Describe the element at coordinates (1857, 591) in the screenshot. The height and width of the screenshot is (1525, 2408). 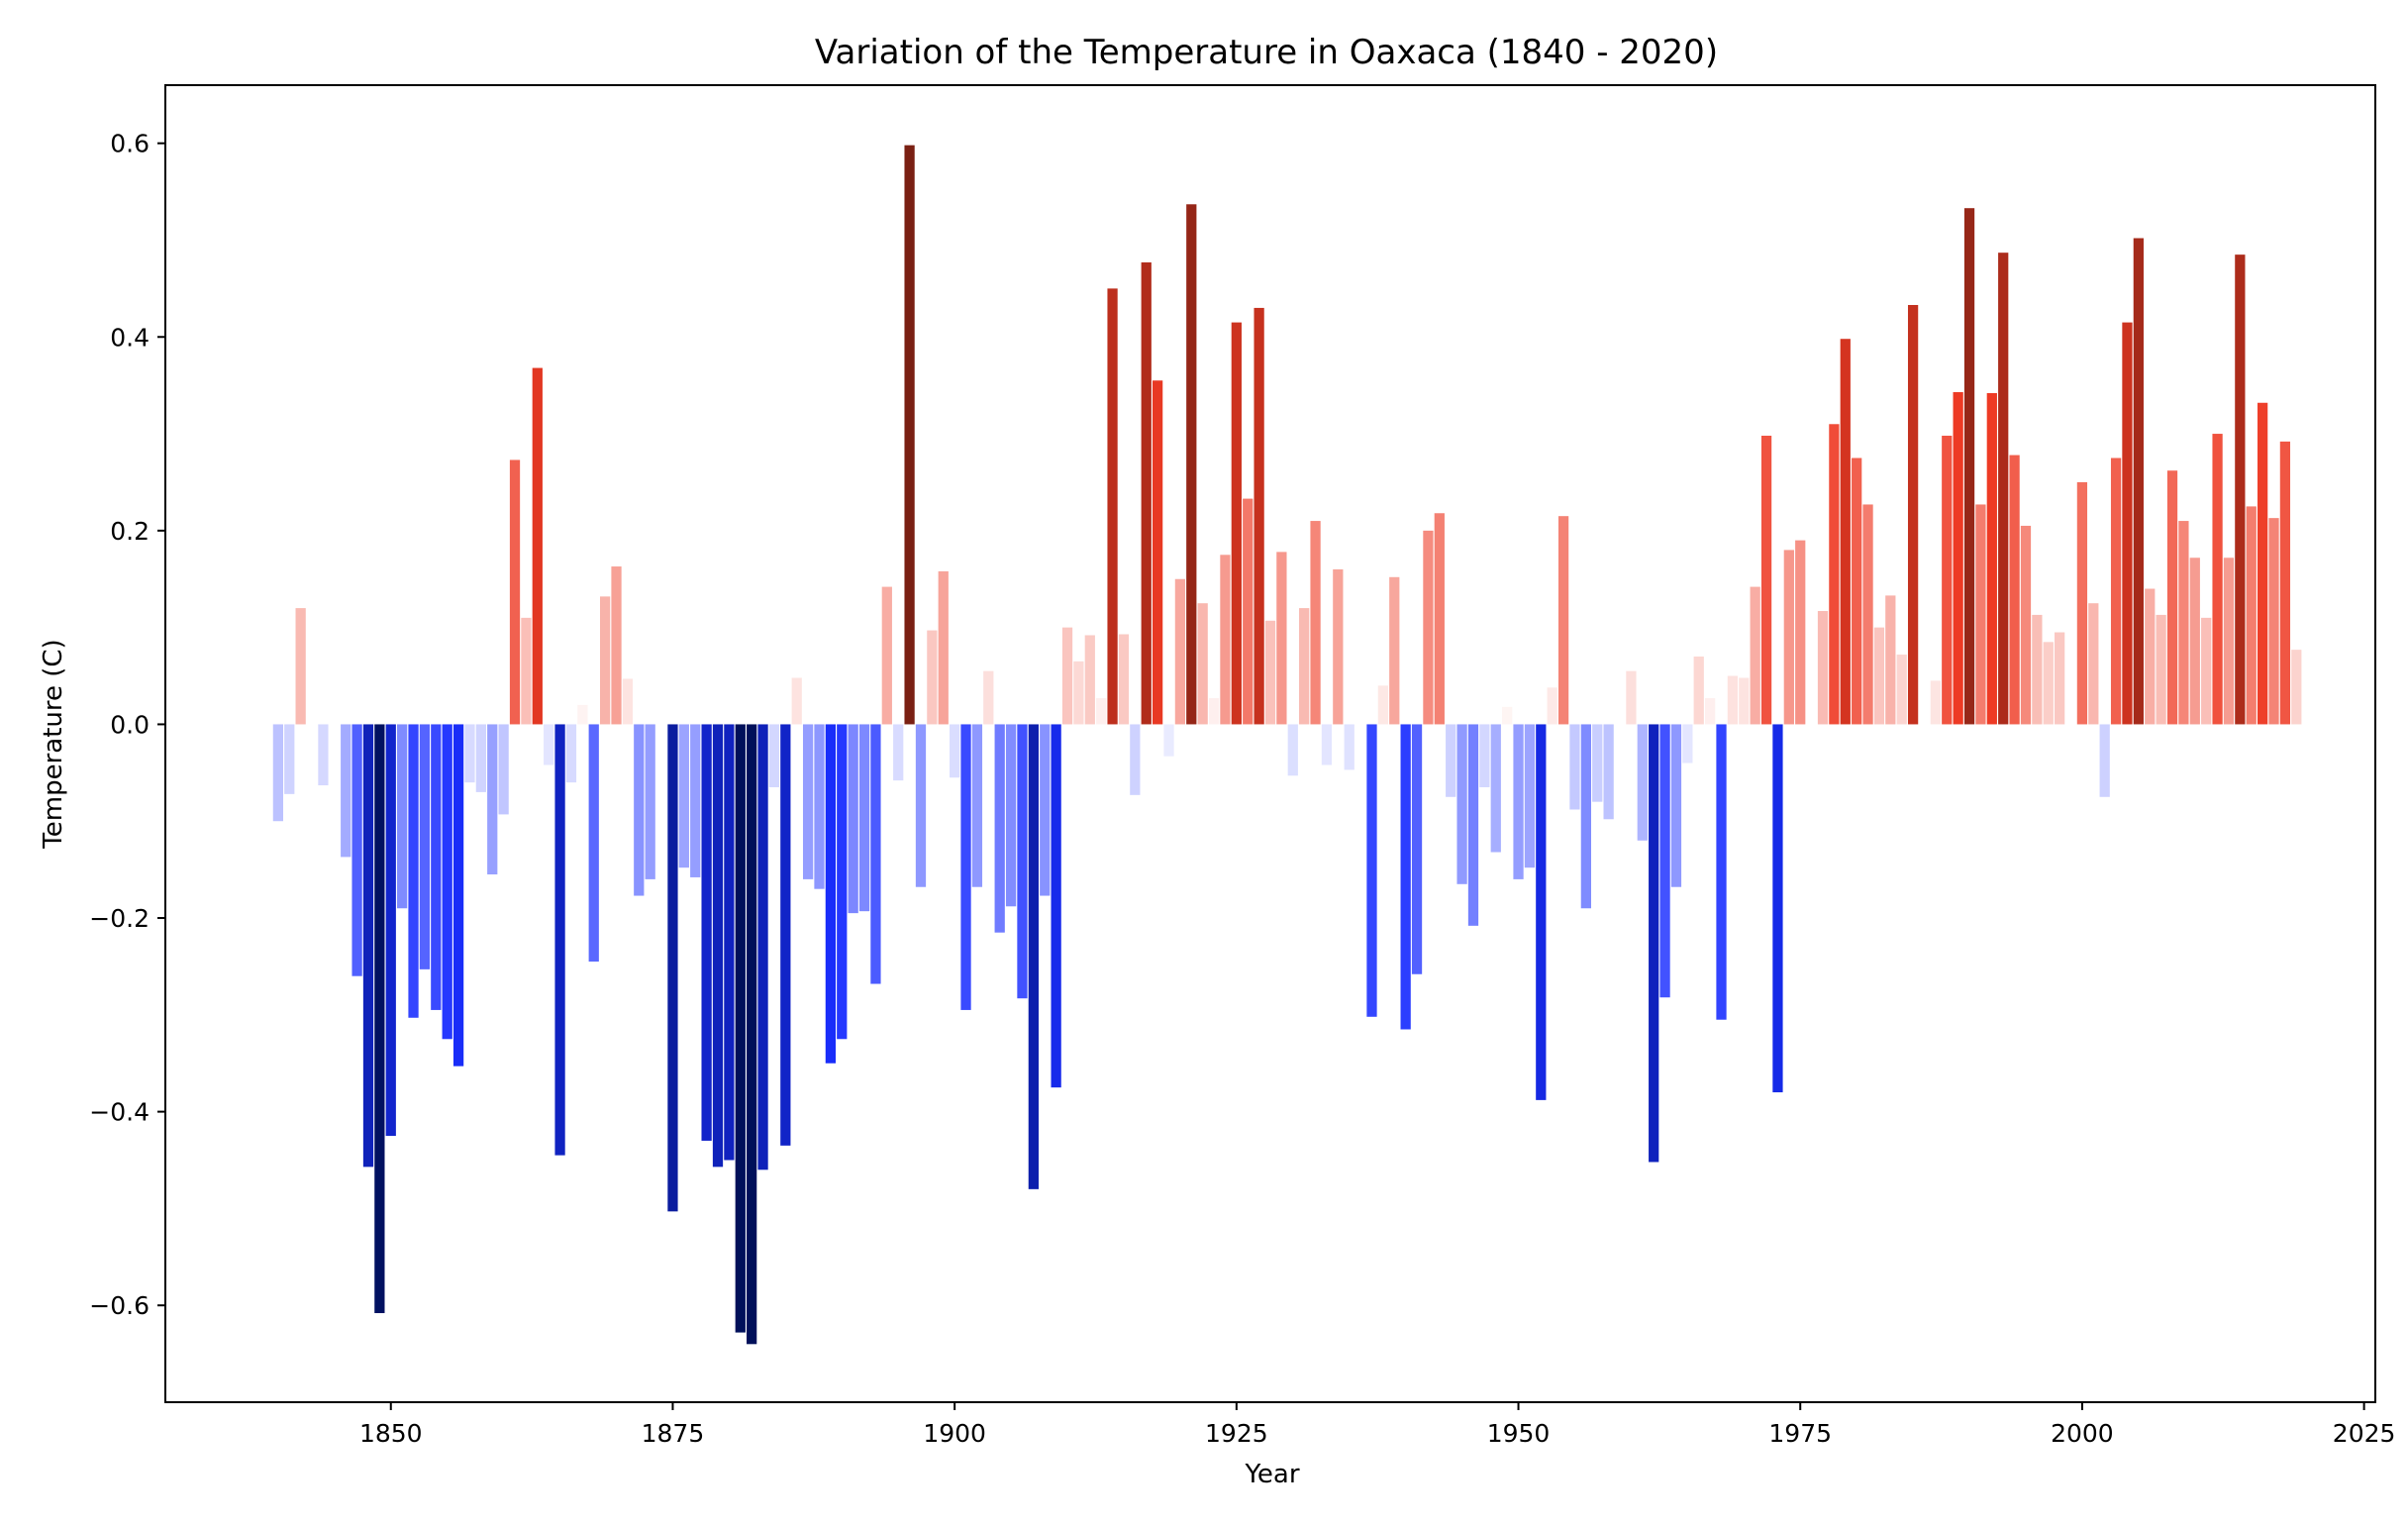
I see `bar-1980` at that location.